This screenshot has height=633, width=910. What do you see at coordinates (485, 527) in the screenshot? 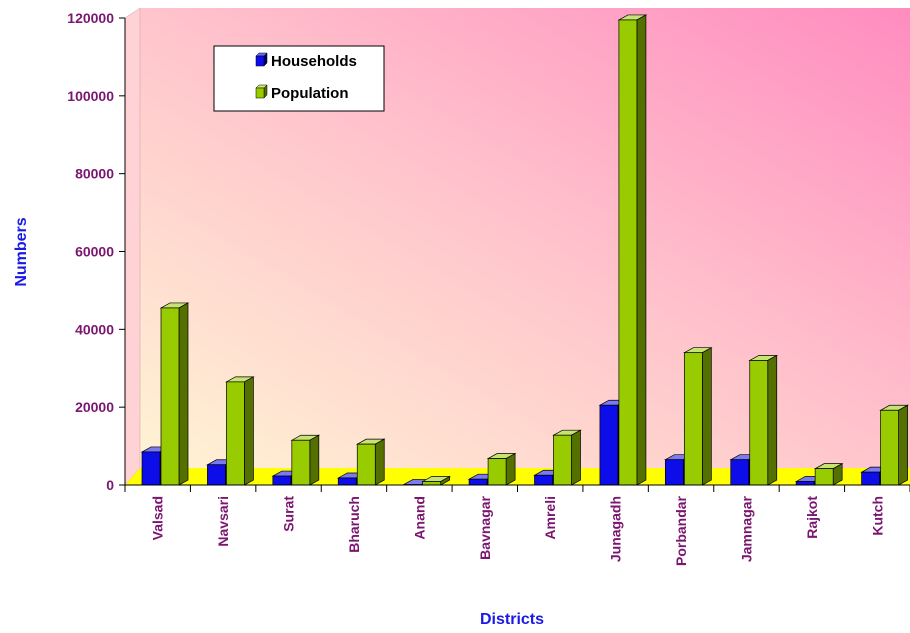
I see `x-tick-label: Bavnagar` at bounding box center [485, 527].